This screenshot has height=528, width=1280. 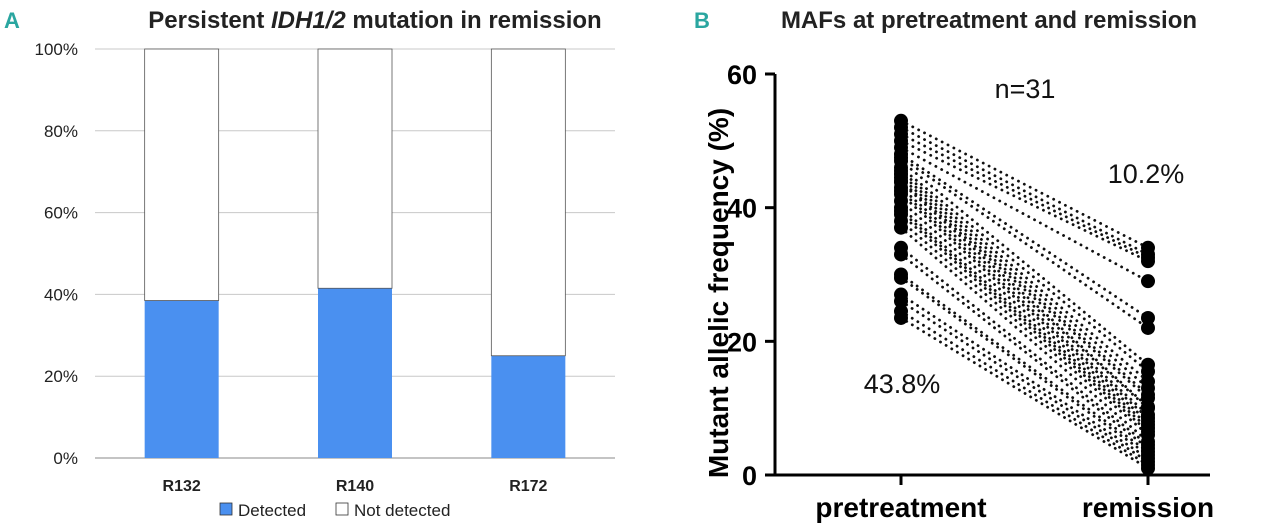 I want to click on y-tick-label: 40%, so click(x=61, y=294).